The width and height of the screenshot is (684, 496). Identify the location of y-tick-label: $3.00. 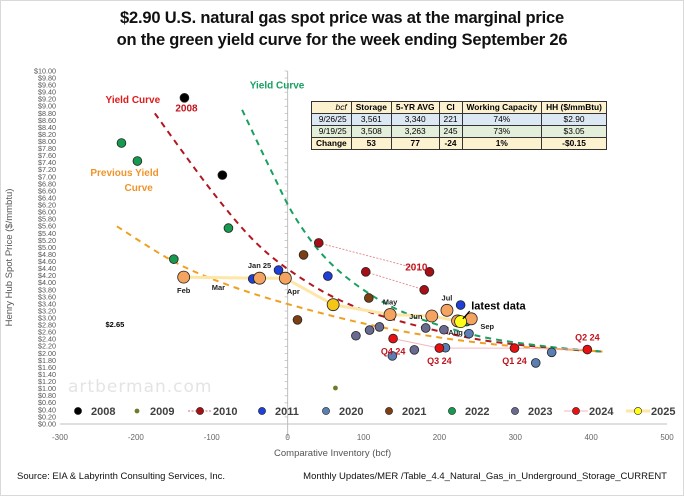
(47, 318).